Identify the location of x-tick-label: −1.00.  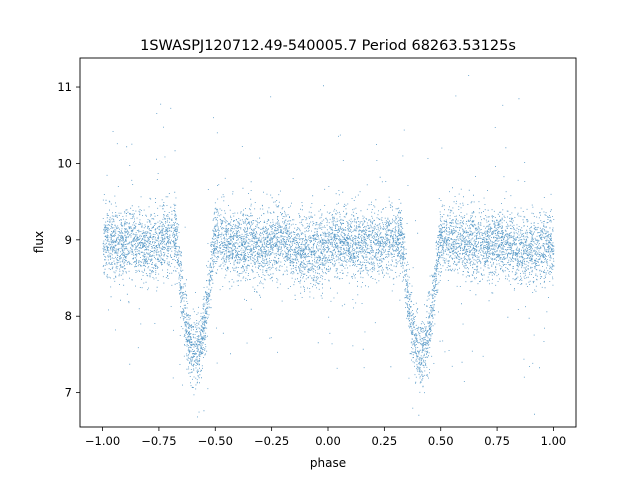
(102, 441).